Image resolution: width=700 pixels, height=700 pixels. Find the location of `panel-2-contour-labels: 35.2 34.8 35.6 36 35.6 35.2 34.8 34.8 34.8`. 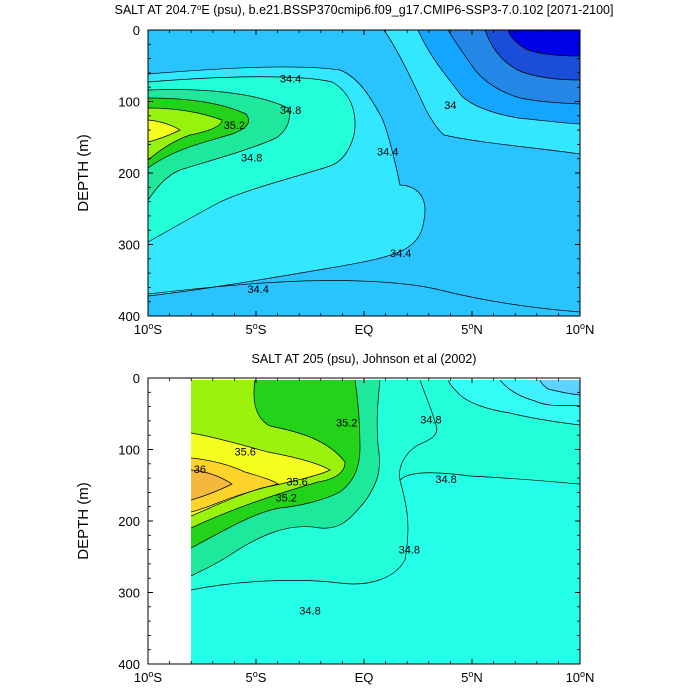

panel-2-contour-labels: 35.2 34.8 35.6 36 35.6 35.2 34.8 34.8 34.8 is located at coordinates (325, 515).